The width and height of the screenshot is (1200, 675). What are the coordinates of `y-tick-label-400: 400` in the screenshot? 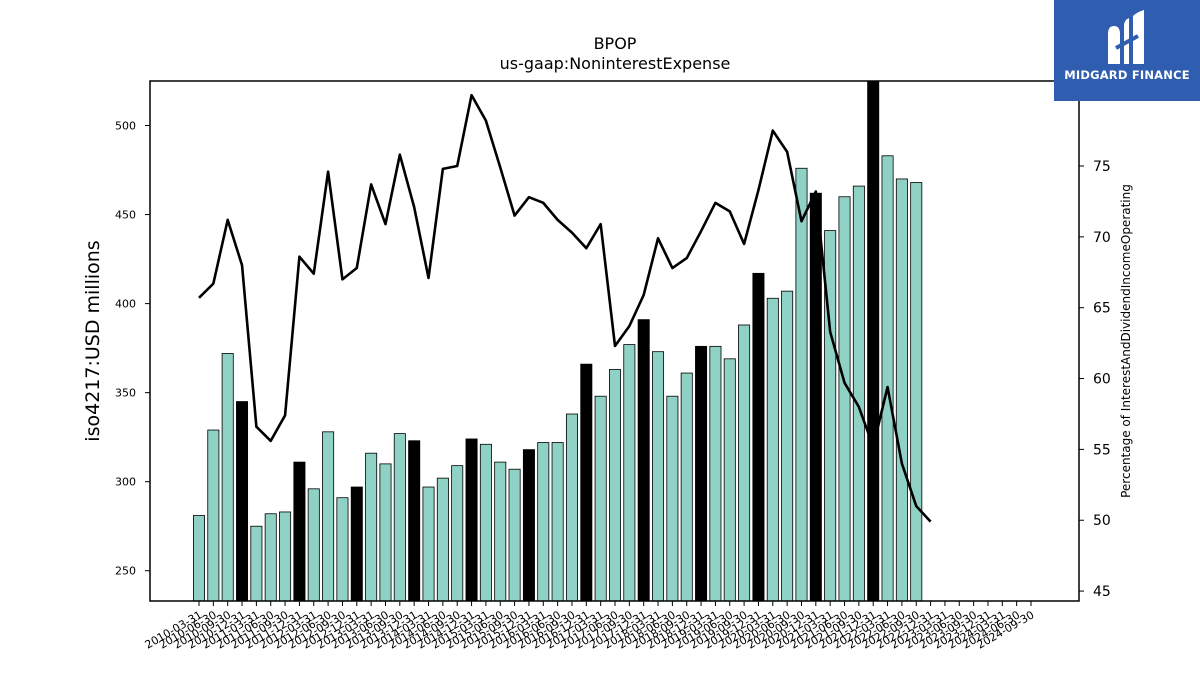 It's located at (125, 304).